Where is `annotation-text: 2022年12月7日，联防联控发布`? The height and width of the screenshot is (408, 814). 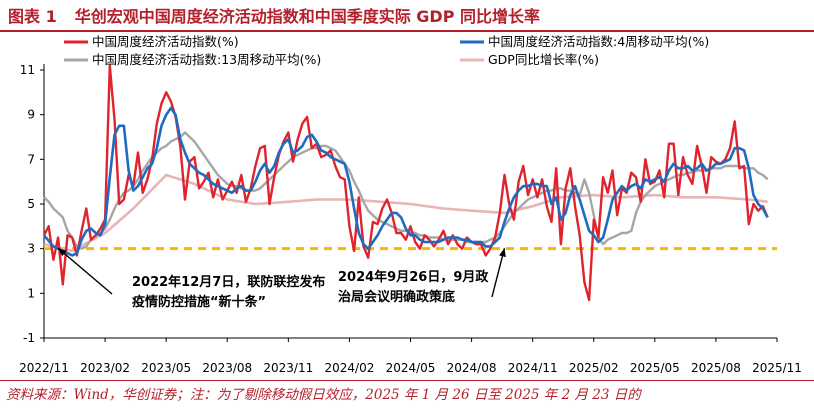
annotation-text: 2022年12月7日，联防联控发布 is located at coordinates (228, 282).